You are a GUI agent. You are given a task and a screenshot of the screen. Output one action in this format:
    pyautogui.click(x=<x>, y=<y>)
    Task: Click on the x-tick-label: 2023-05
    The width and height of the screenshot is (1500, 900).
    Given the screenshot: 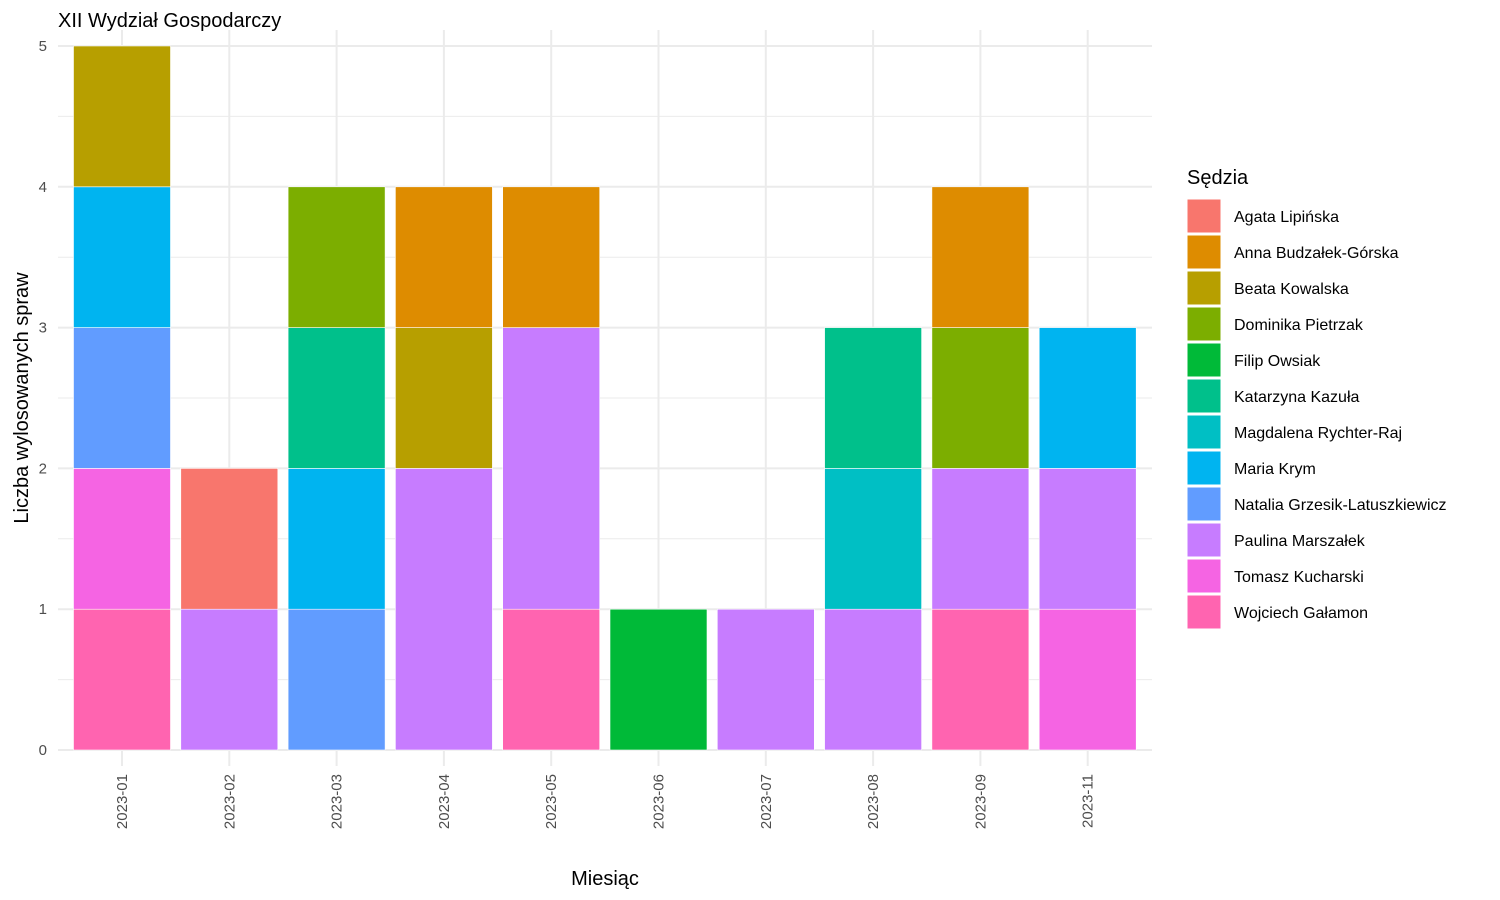 What is the action you would take?
    pyautogui.click(x=551, y=801)
    